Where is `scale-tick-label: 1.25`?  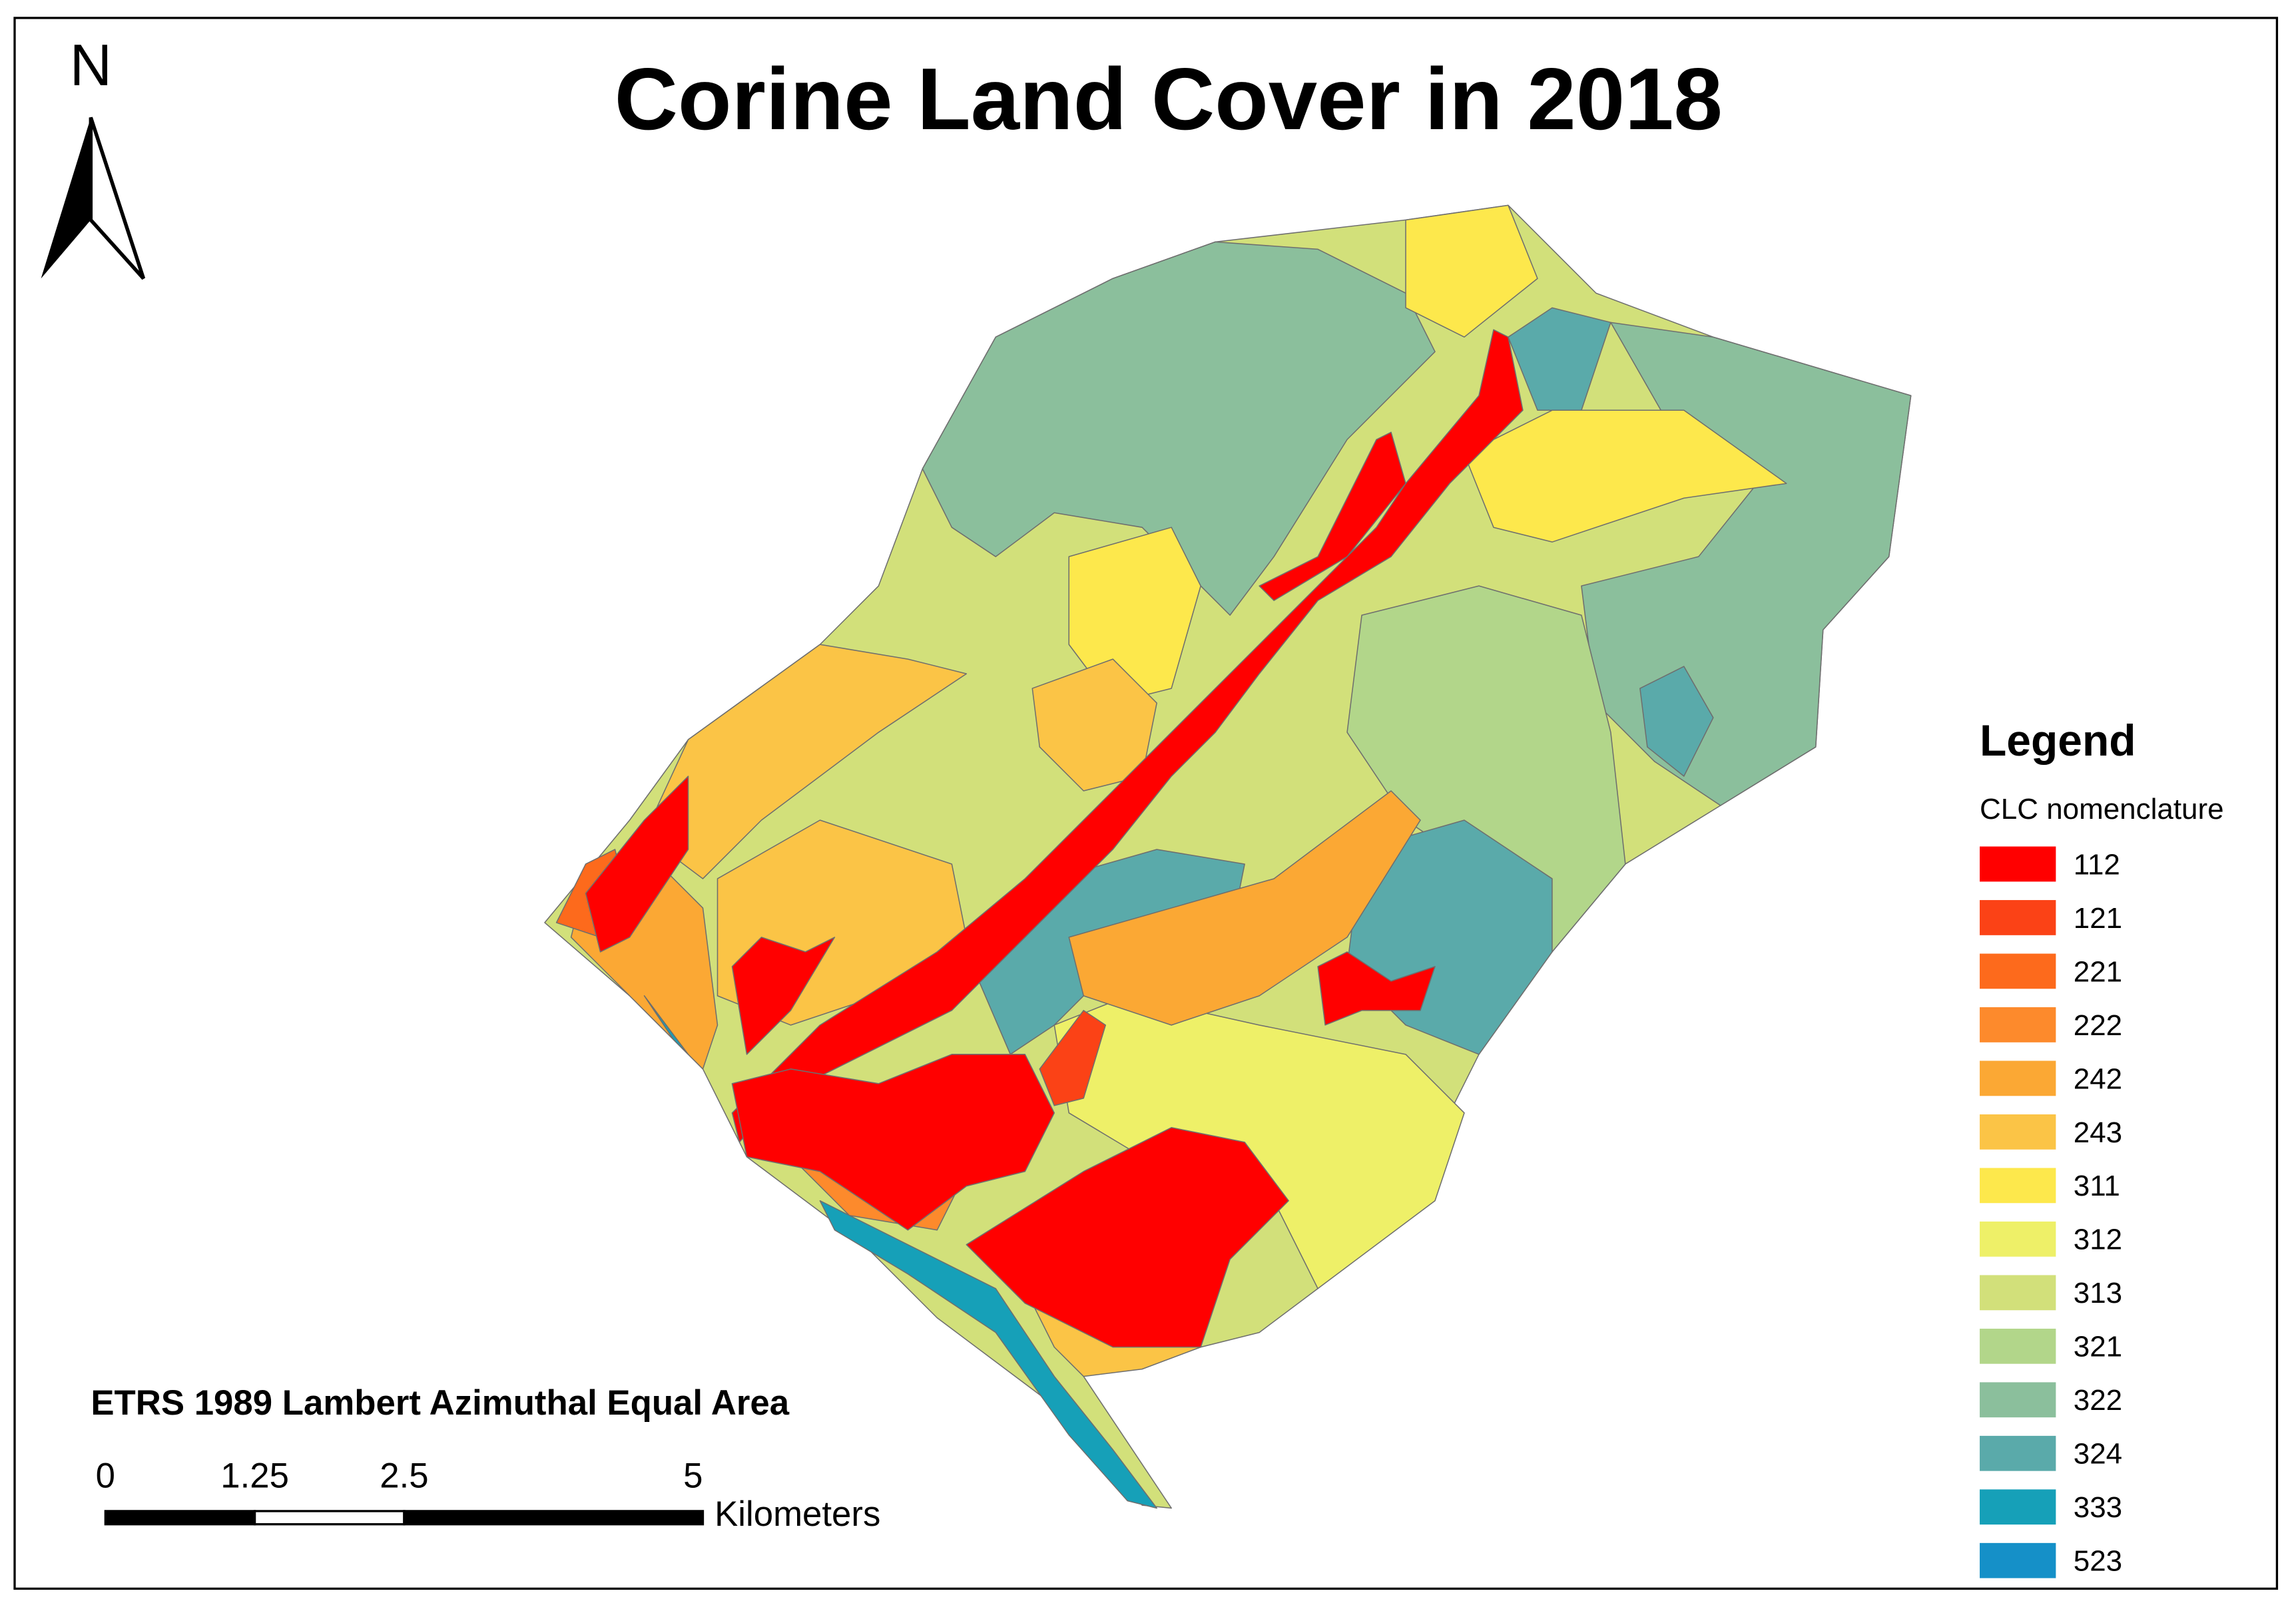
scale-tick-label: 1.25 is located at coordinates (255, 1476).